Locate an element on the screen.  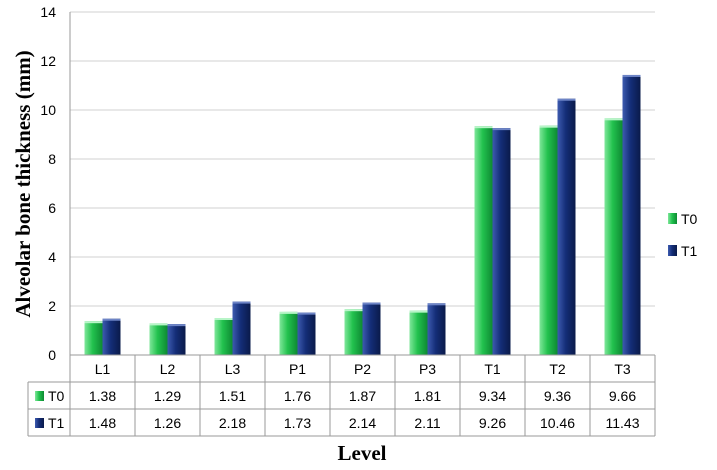
data-label: 9.36 is located at coordinates (557, 396).